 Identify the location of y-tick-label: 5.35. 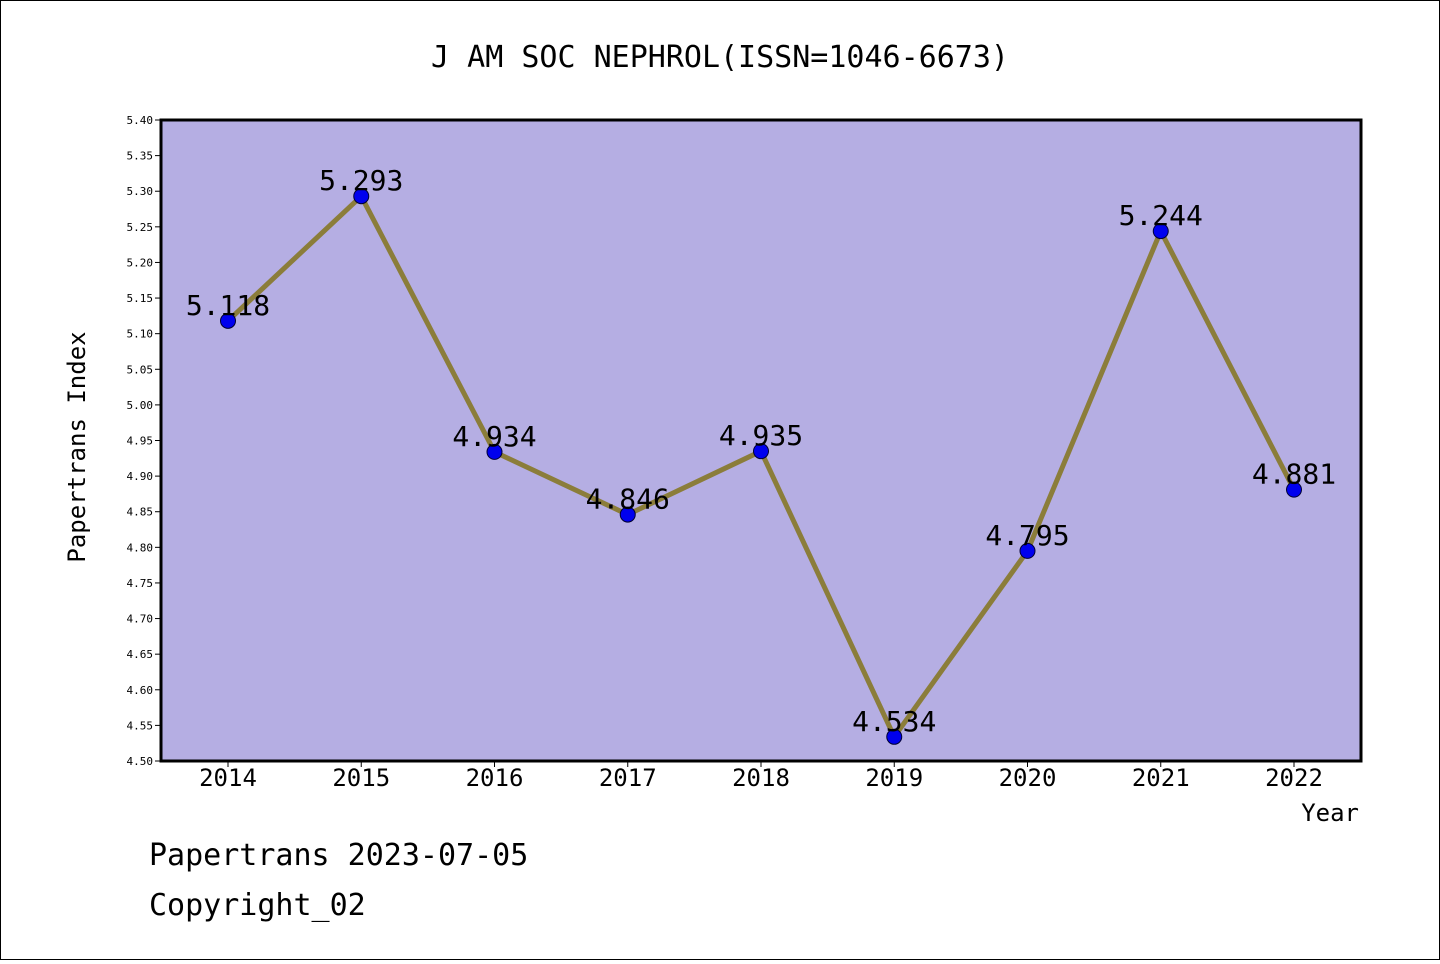
(140, 156).